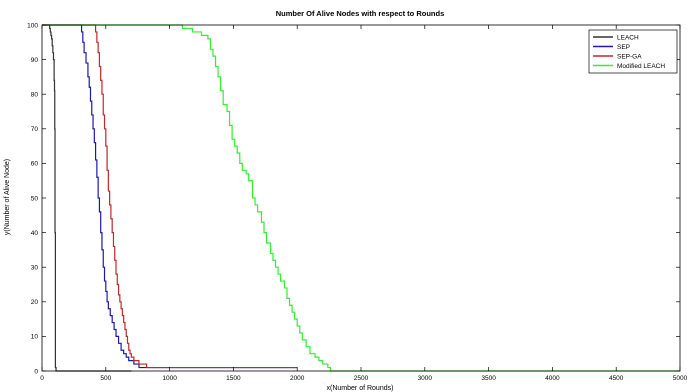 The image size is (687, 392). Describe the element at coordinates (42, 378) in the screenshot. I see `x-tick-label: 0` at that location.